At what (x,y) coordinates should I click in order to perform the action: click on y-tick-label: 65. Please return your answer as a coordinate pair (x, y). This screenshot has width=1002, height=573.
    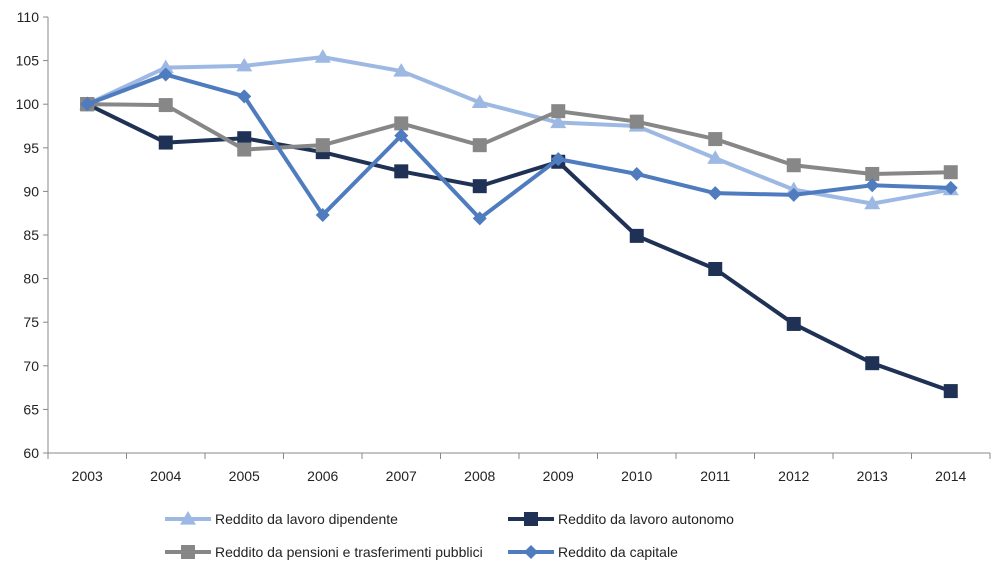
    Looking at the image, I should click on (31, 409).